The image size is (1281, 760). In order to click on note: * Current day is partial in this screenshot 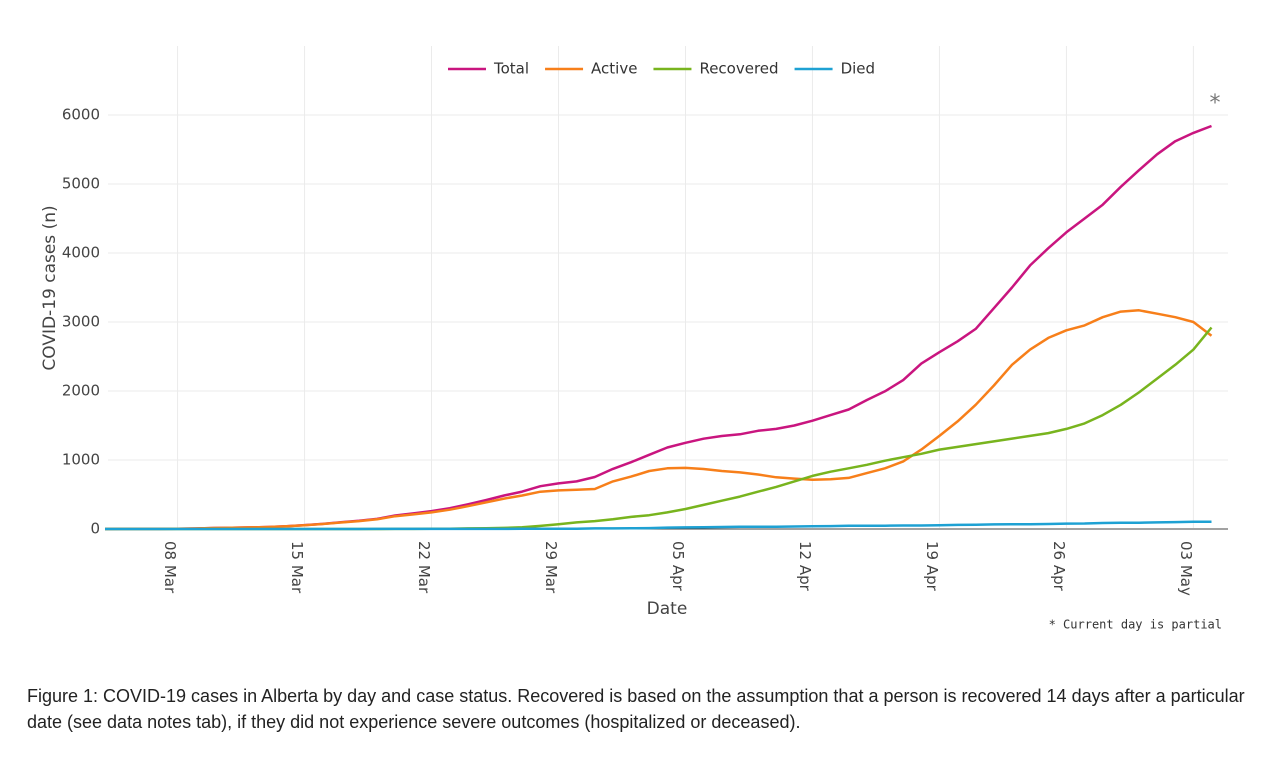, I will do `click(1135, 625)`.